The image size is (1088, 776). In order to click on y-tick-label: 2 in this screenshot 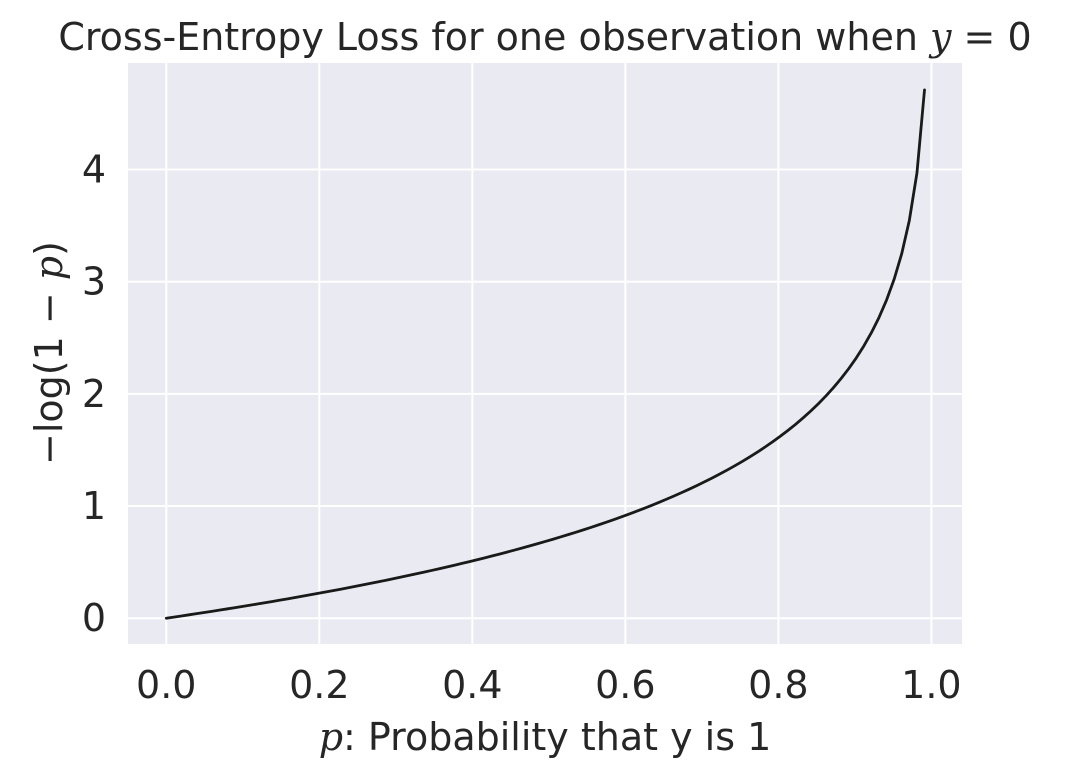, I will do `click(94, 394)`.